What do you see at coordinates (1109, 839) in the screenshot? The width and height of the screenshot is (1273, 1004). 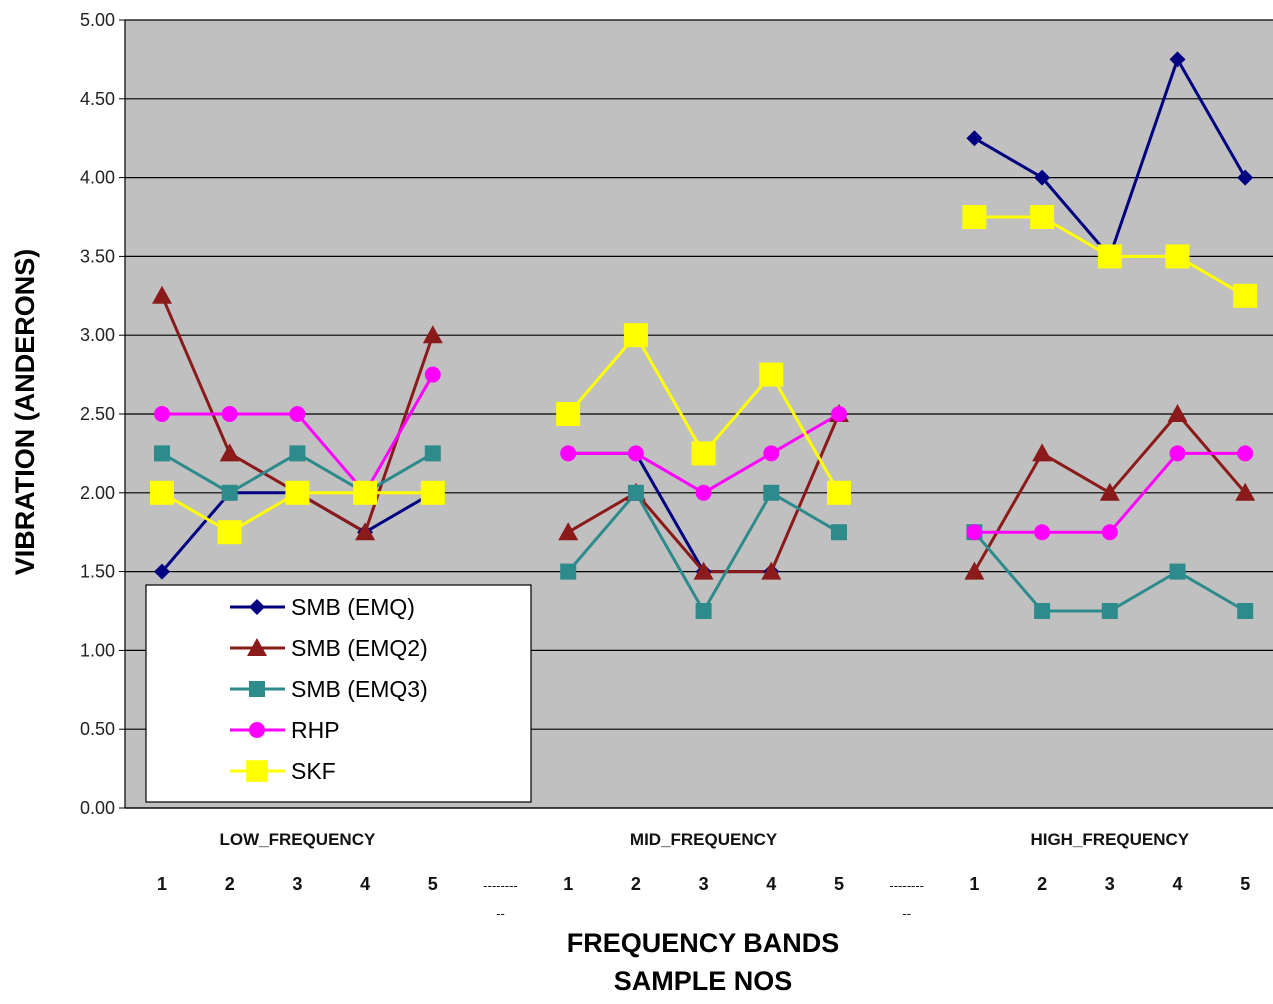 I see `group-label: HIGH_FREQUENCY` at bounding box center [1109, 839].